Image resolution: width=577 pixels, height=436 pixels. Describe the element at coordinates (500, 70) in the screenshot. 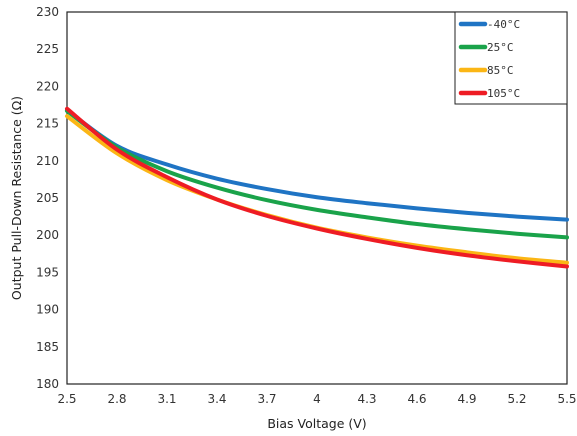

I see `legend-label: 85°C` at that location.